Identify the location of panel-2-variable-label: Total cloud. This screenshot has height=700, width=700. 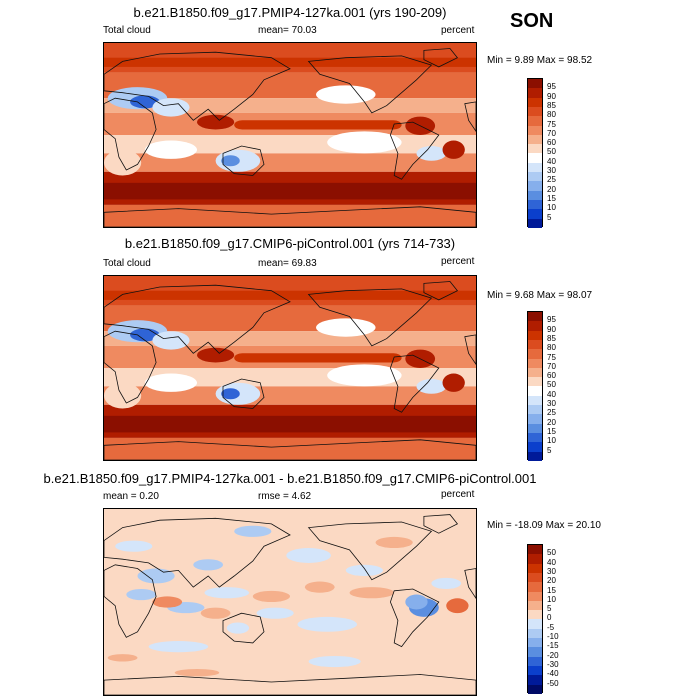
(127, 263).